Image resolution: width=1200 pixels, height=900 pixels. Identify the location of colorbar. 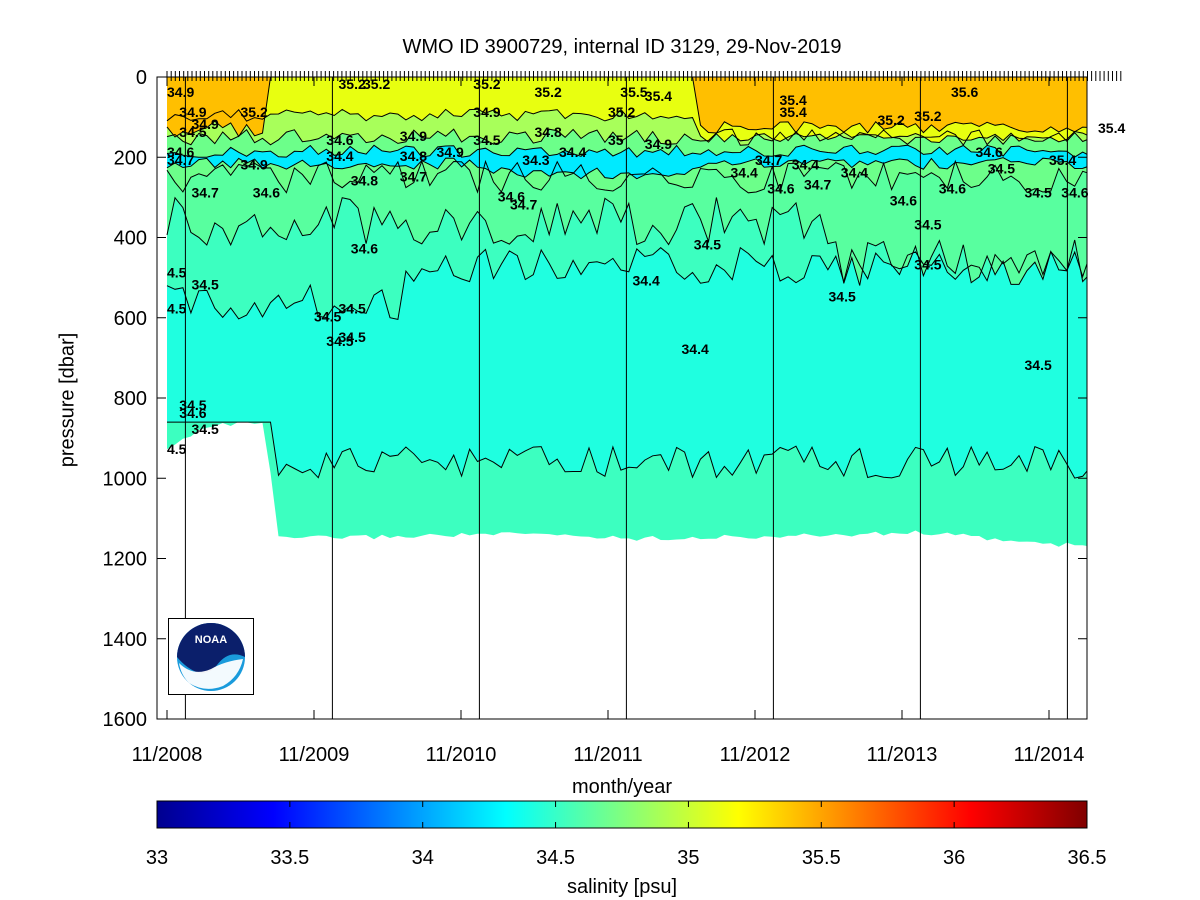
(622, 814).